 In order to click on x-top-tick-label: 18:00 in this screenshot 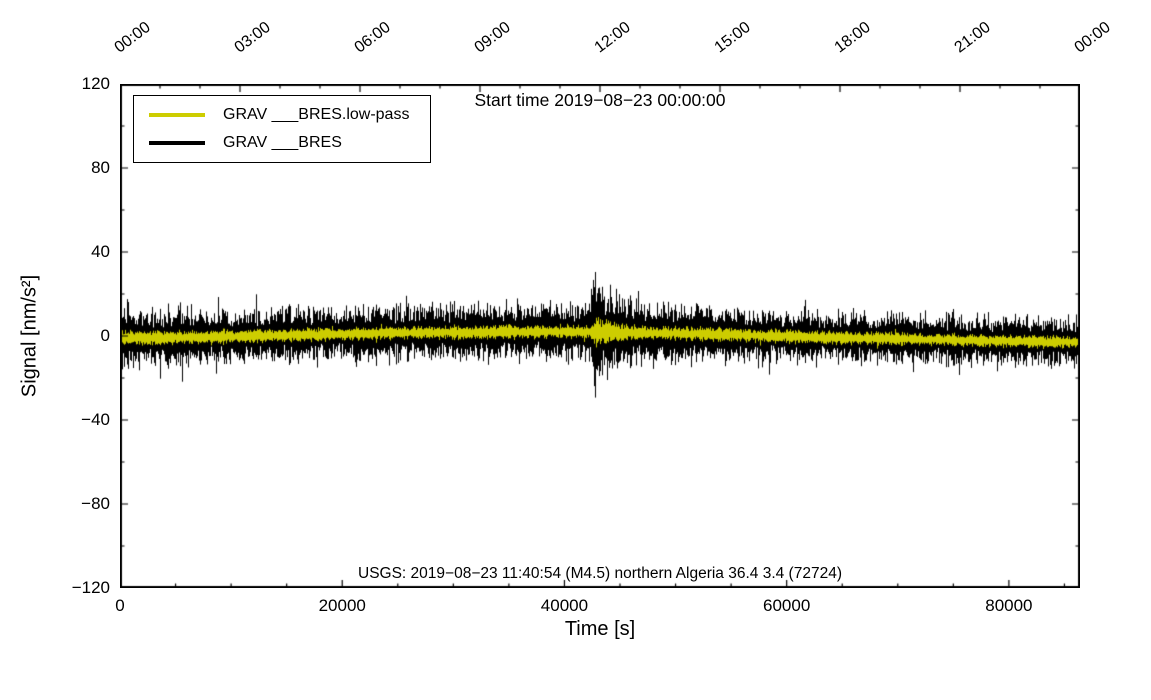, I will do `click(852, 37)`.